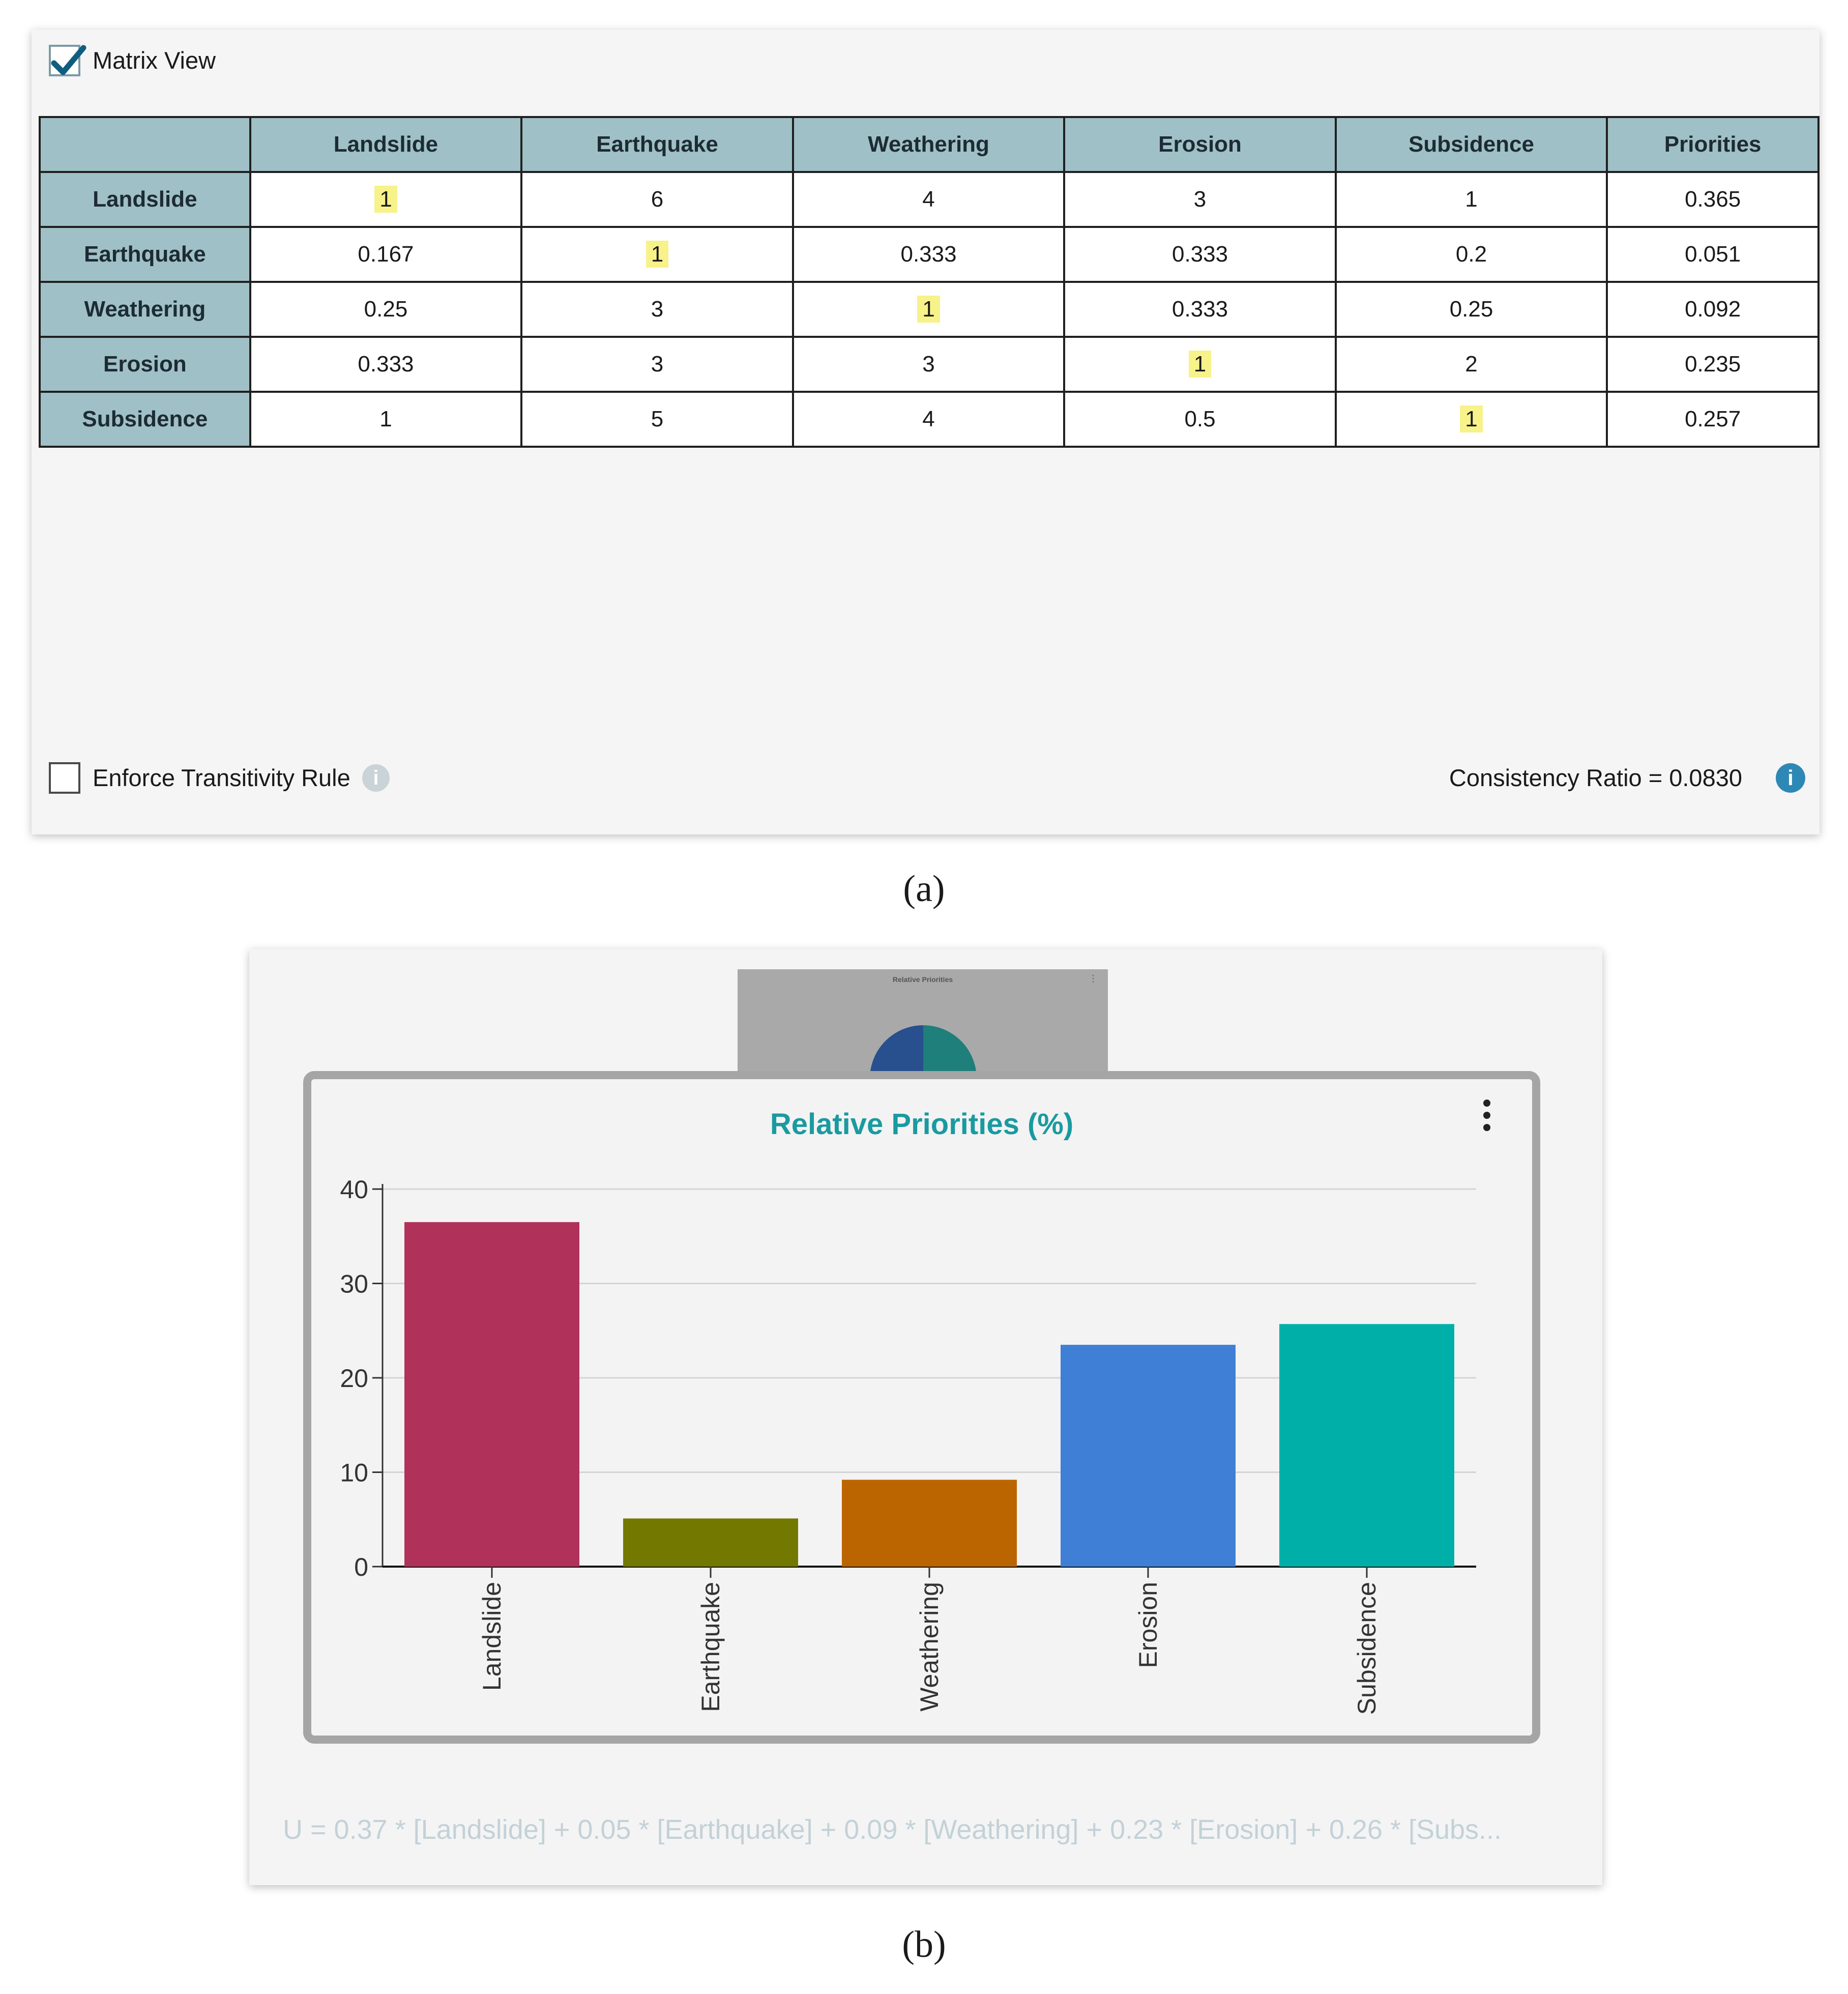 This screenshot has width=1848, height=1994. Describe the element at coordinates (145, 144) in the screenshot. I see `header-corner-cell` at that location.